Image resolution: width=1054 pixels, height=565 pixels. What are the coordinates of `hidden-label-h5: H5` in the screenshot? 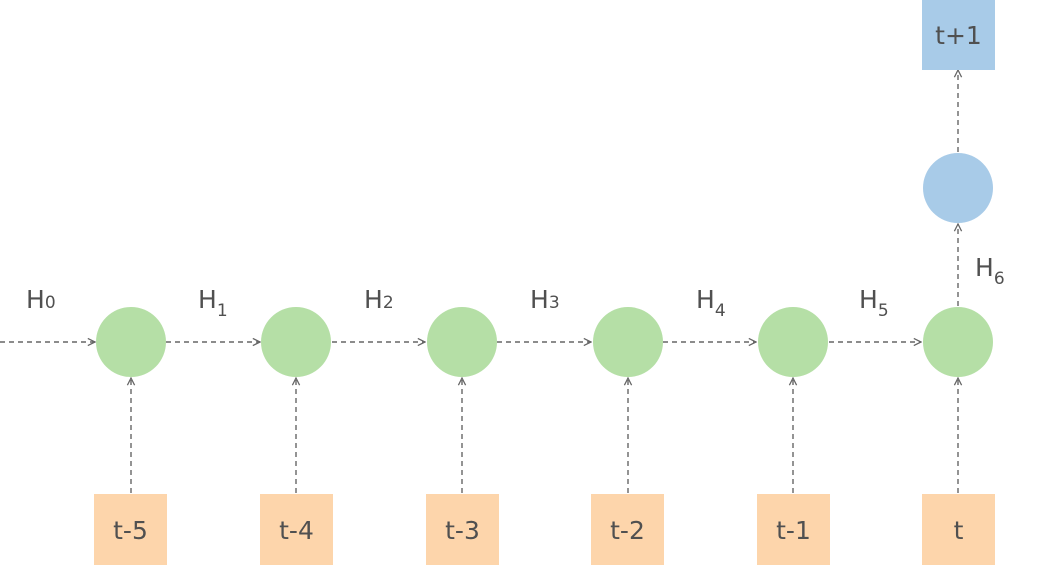 It's located at (874, 303).